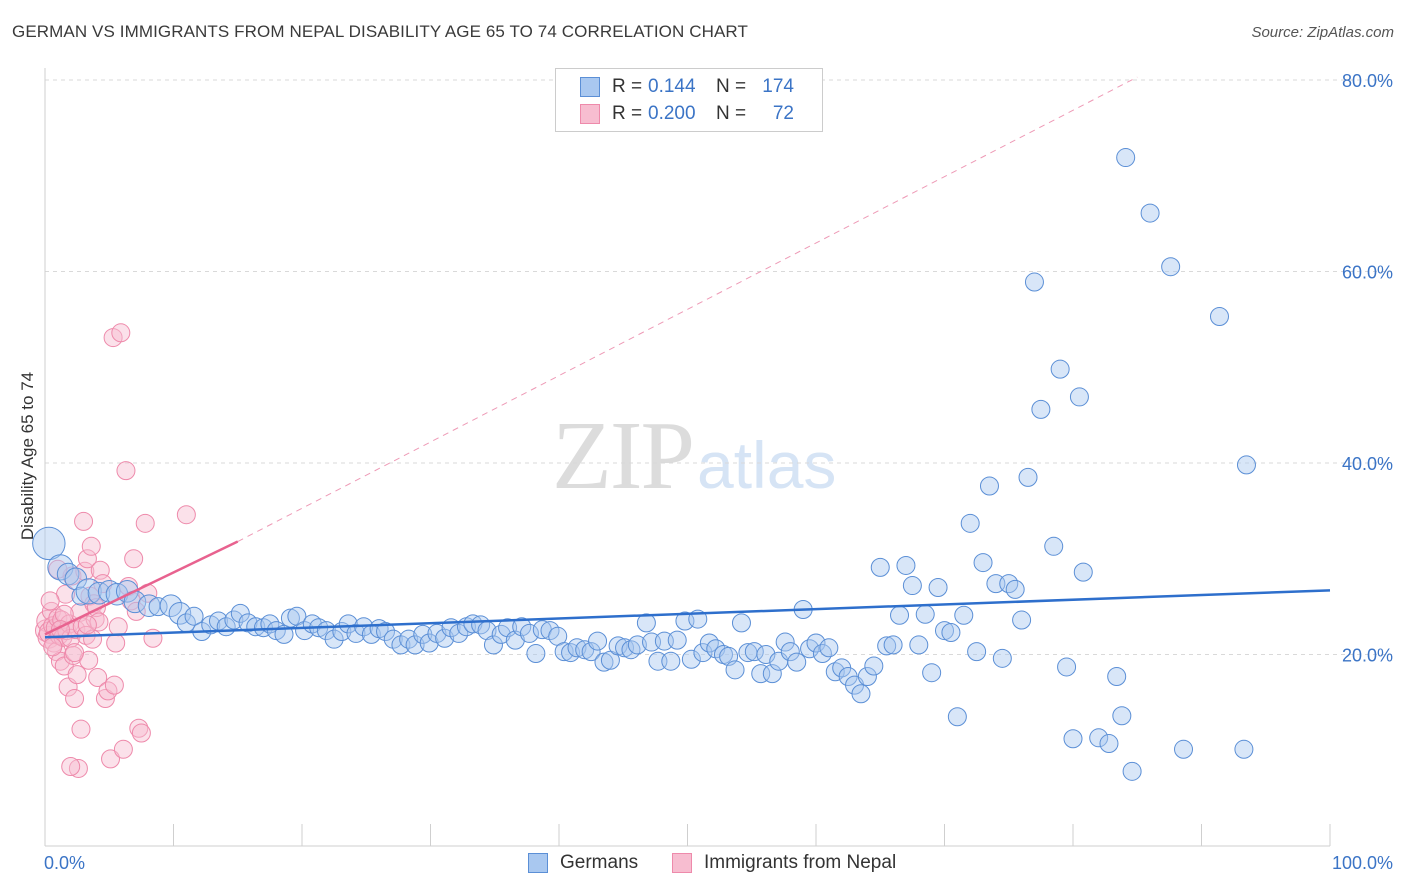  I want to click on legend-row-germans: R = 0.144 N = 174, so click(687, 87).